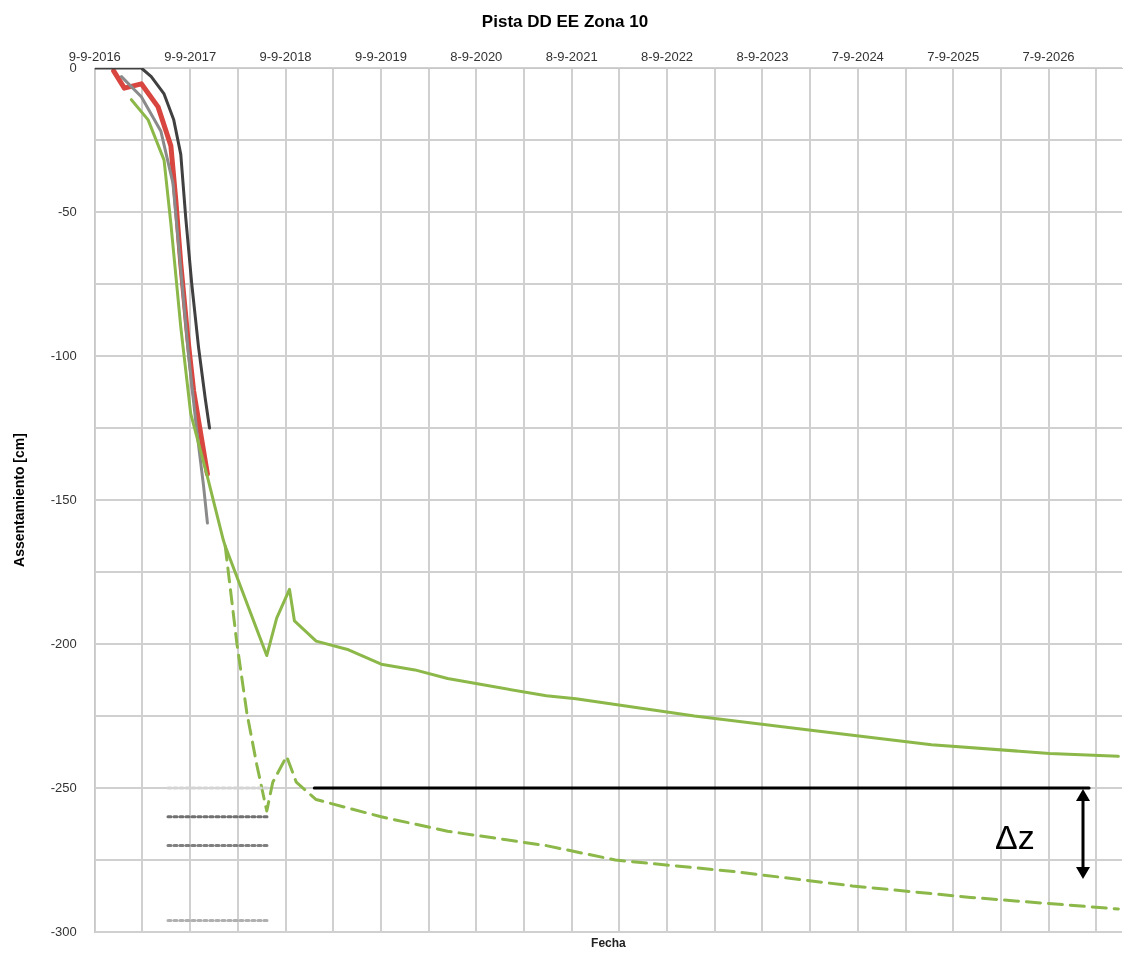 Image resolution: width=1134 pixels, height=966 pixels. Describe the element at coordinates (190, 56) in the screenshot. I see `x-tick-label: 9-9-2017` at that location.